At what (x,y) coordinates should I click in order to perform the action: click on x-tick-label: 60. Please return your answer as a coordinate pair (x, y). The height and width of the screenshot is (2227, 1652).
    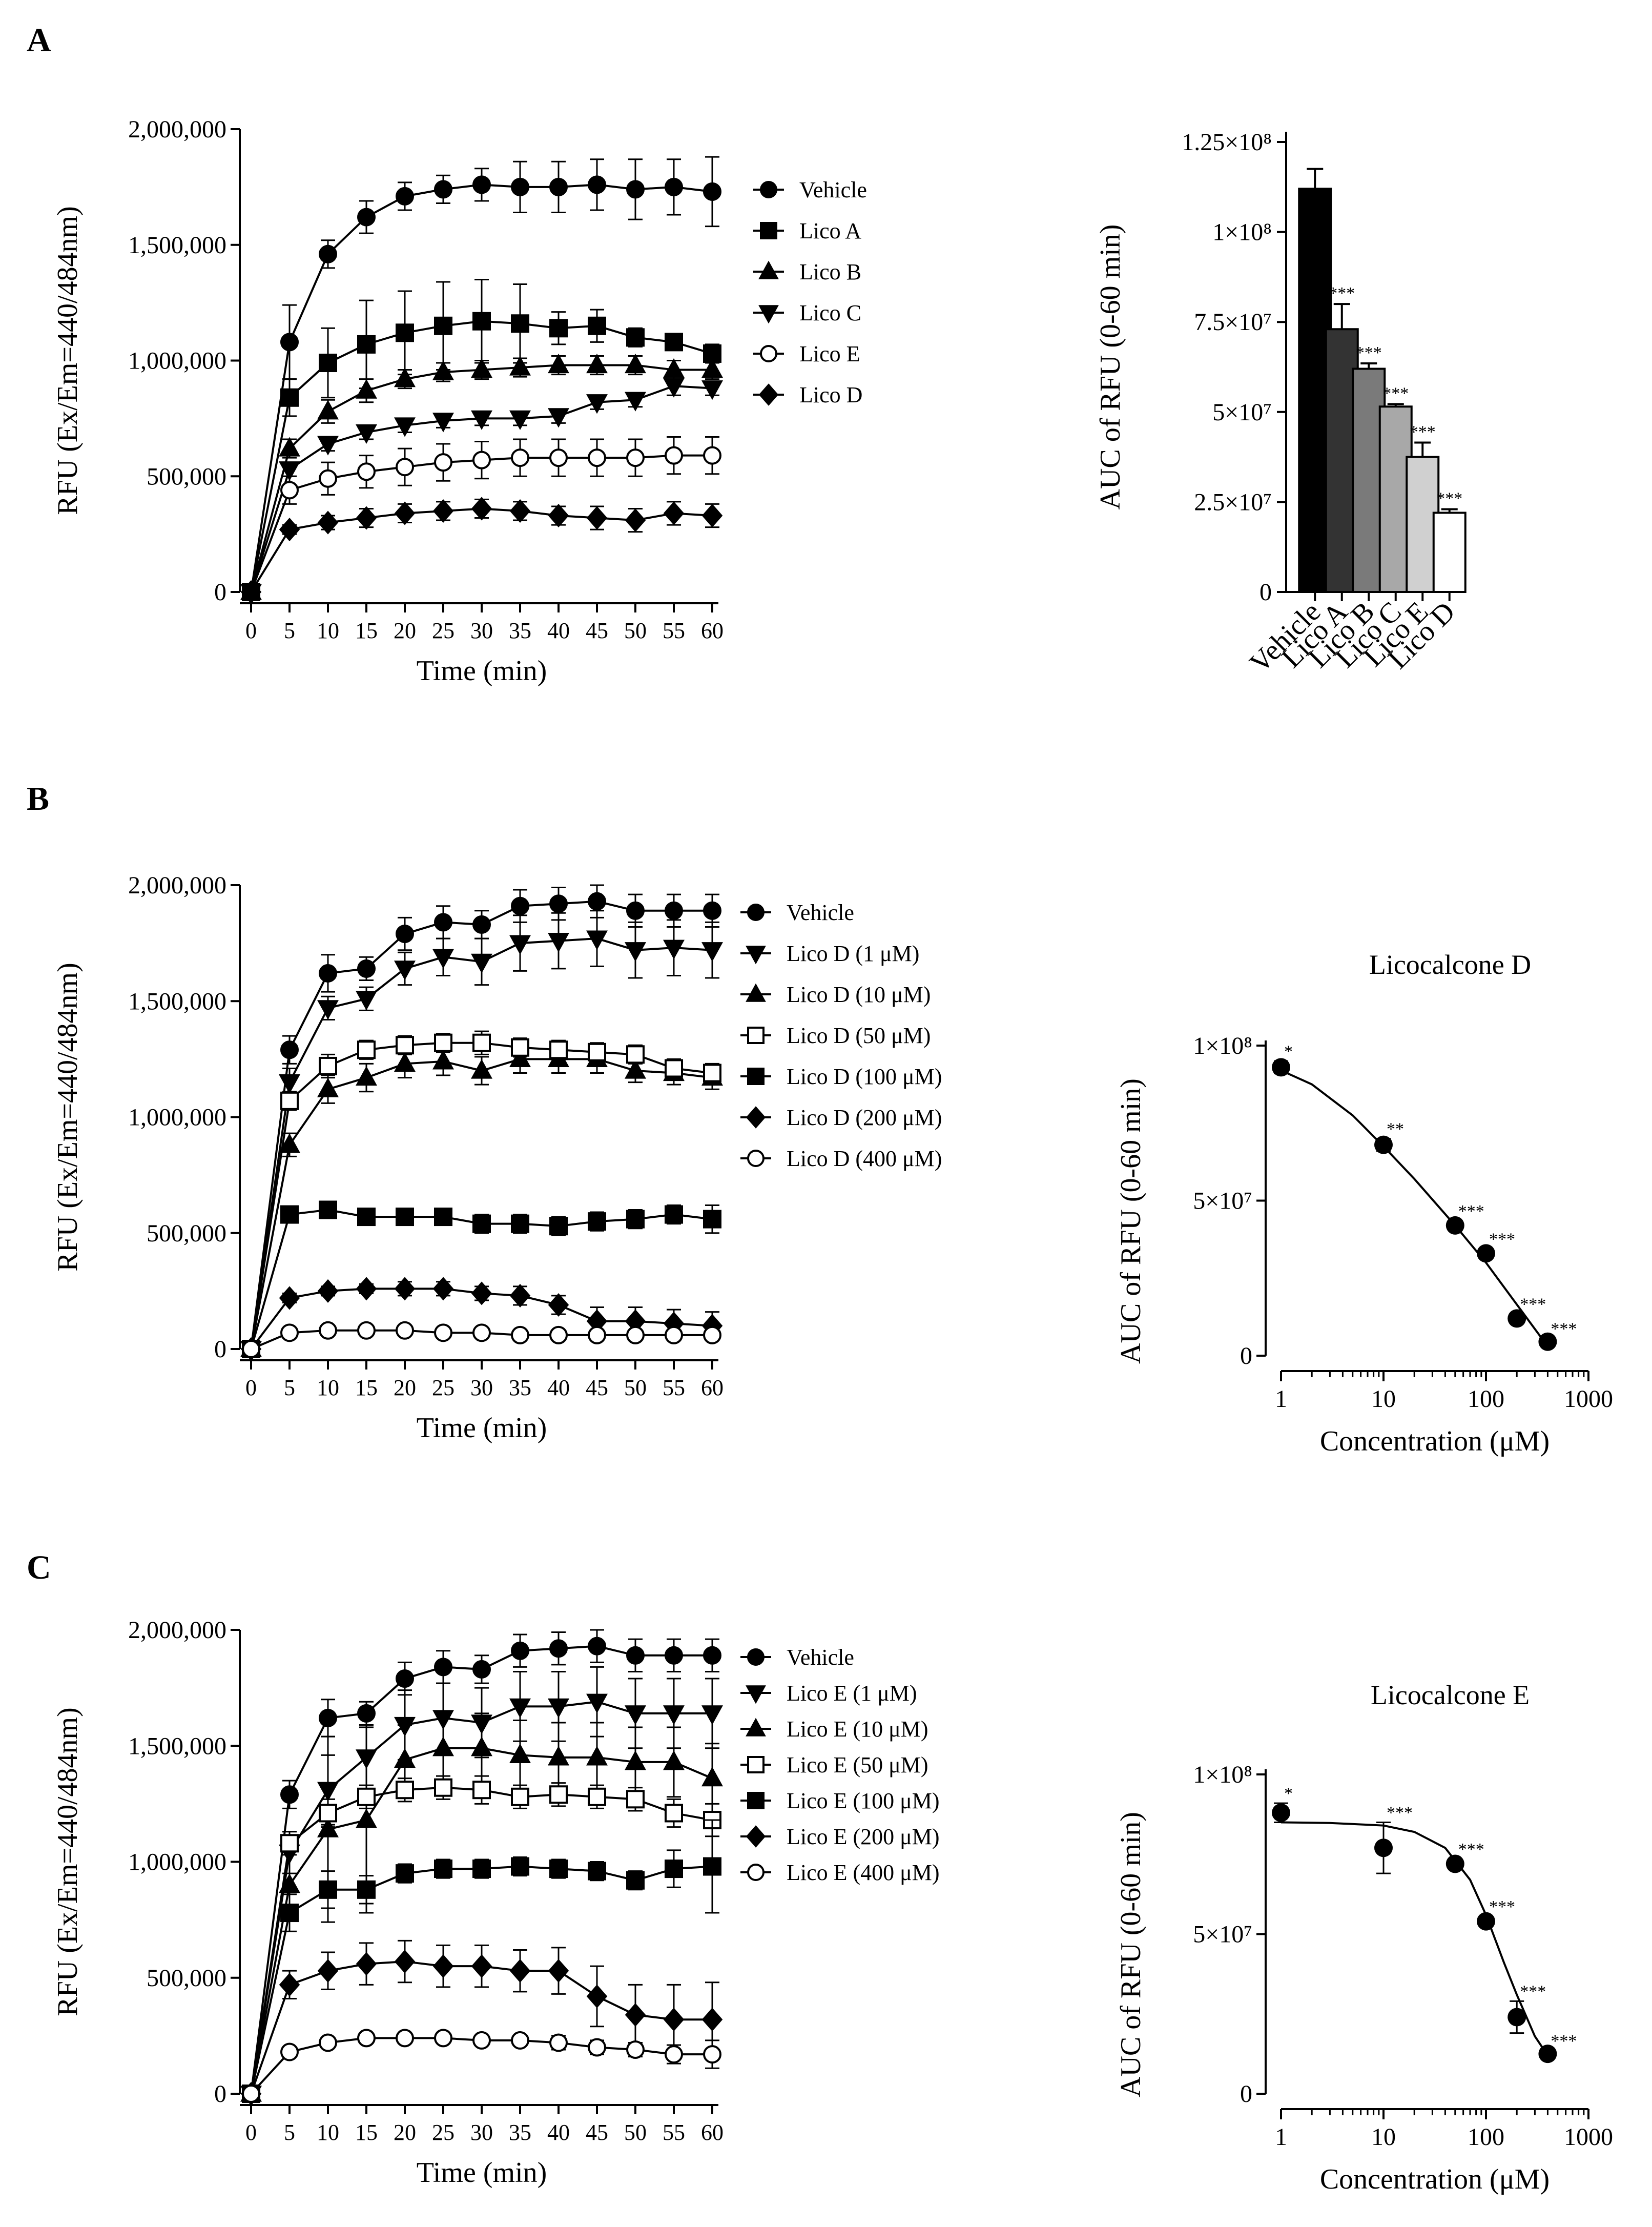
    Looking at the image, I should click on (712, 2132).